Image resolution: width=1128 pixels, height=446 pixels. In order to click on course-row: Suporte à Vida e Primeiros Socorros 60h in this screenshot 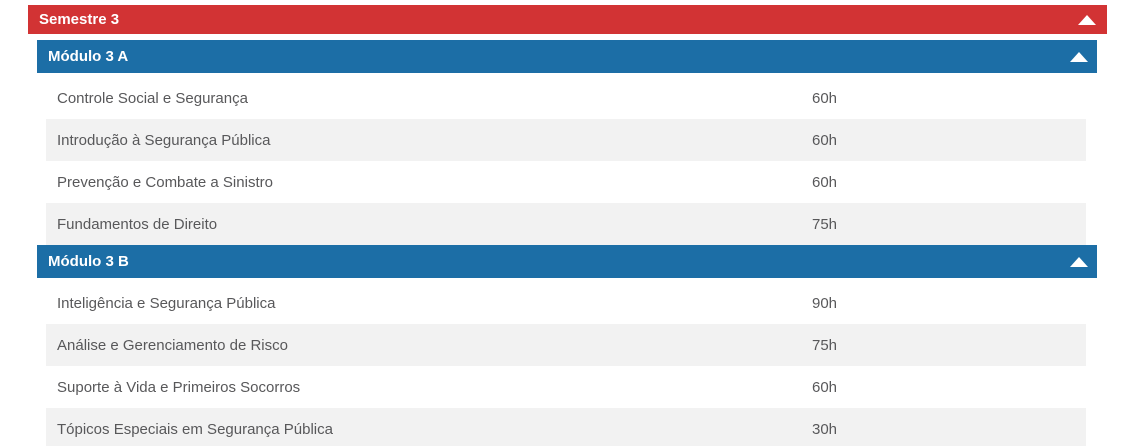, I will do `click(566, 387)`.